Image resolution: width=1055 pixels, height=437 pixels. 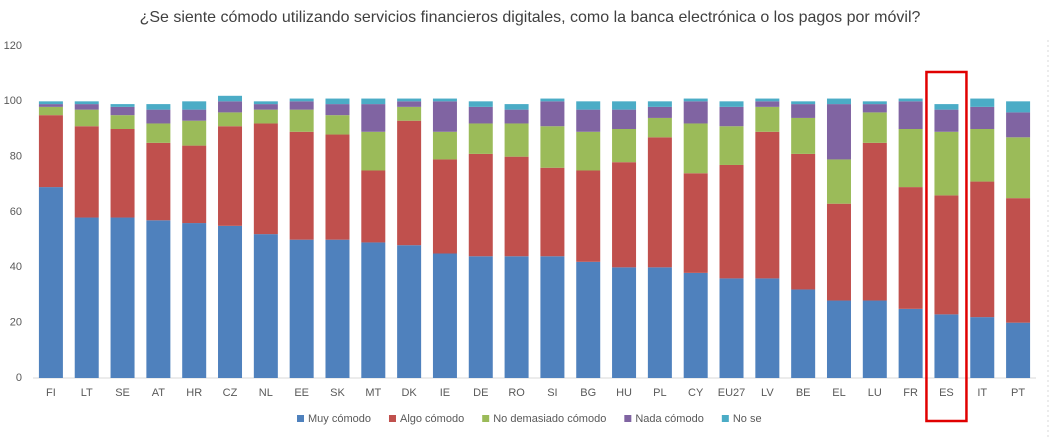 I want to click on x-tick-label: PT, so click(x=1018, y=393).